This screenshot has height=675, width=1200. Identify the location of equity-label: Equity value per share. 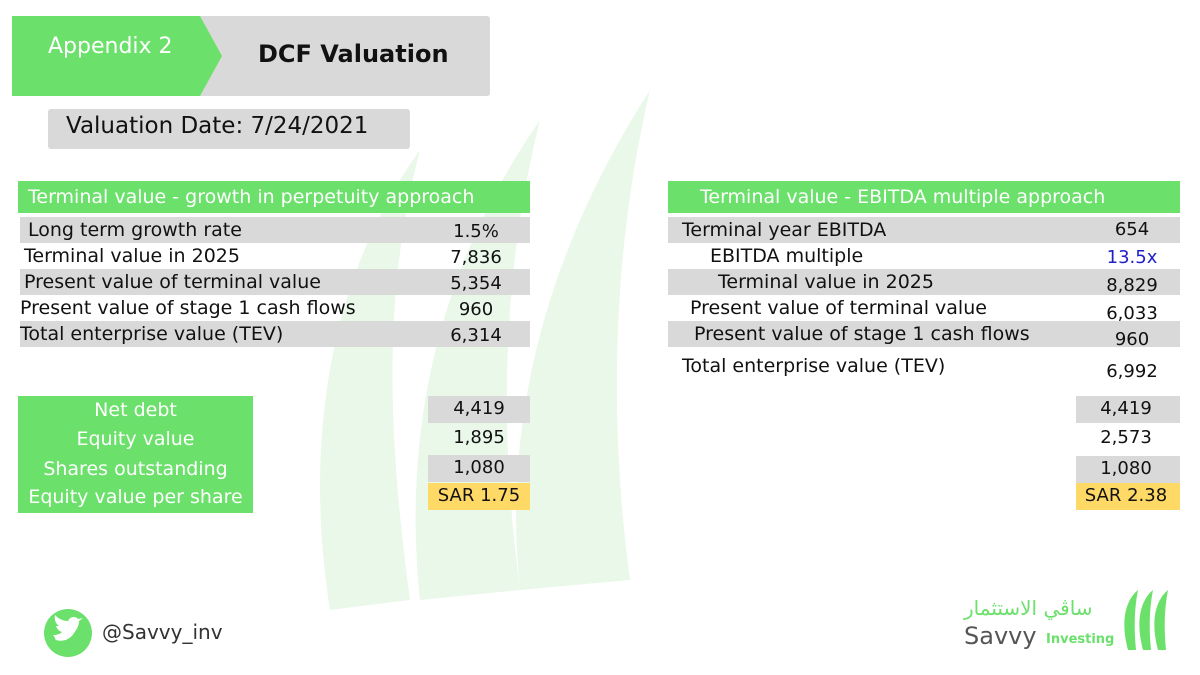
(135, 497).